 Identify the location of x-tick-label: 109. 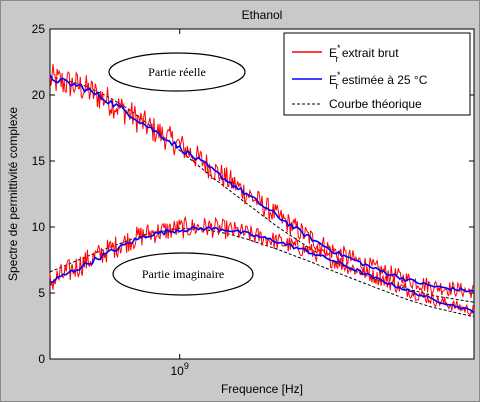
(179, 369).